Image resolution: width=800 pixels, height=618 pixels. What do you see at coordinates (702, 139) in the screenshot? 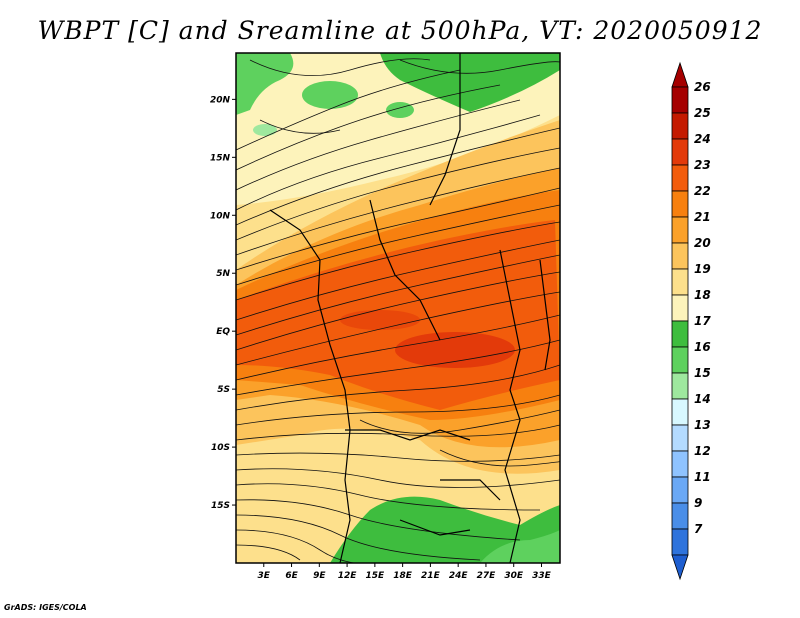
I see `colorbar-label: 24` at bounding box center [702, 139].